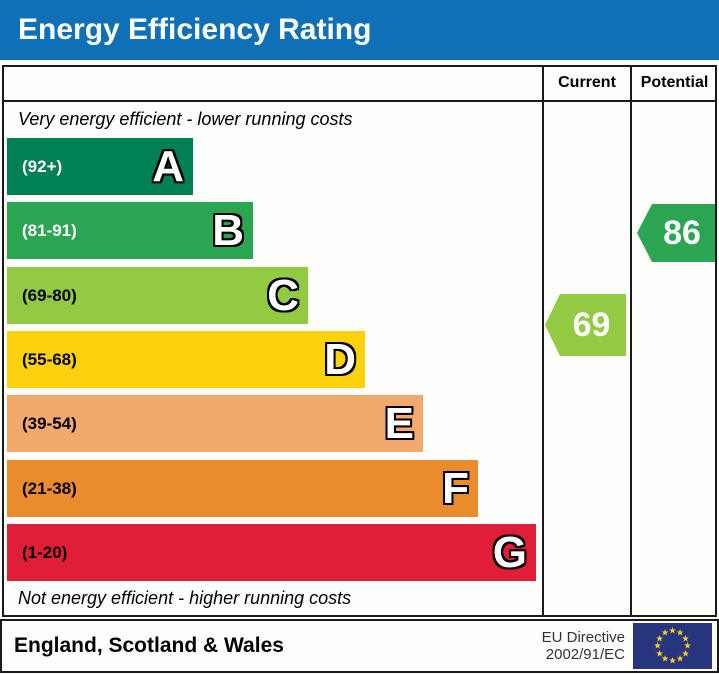 The width and height of the screenshot is (719, 675). Describe the element at coordinates (340, 359) in the screenshot. I see `band-letter: D` at that location.